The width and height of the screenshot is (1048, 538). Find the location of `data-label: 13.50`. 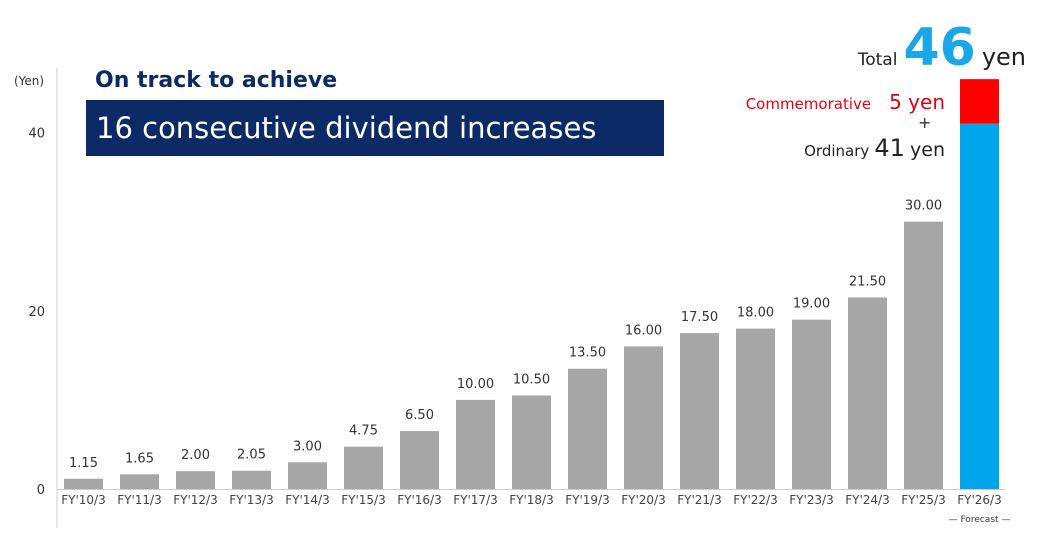

data-label: 13.50 is located at coordinates (587, 353).